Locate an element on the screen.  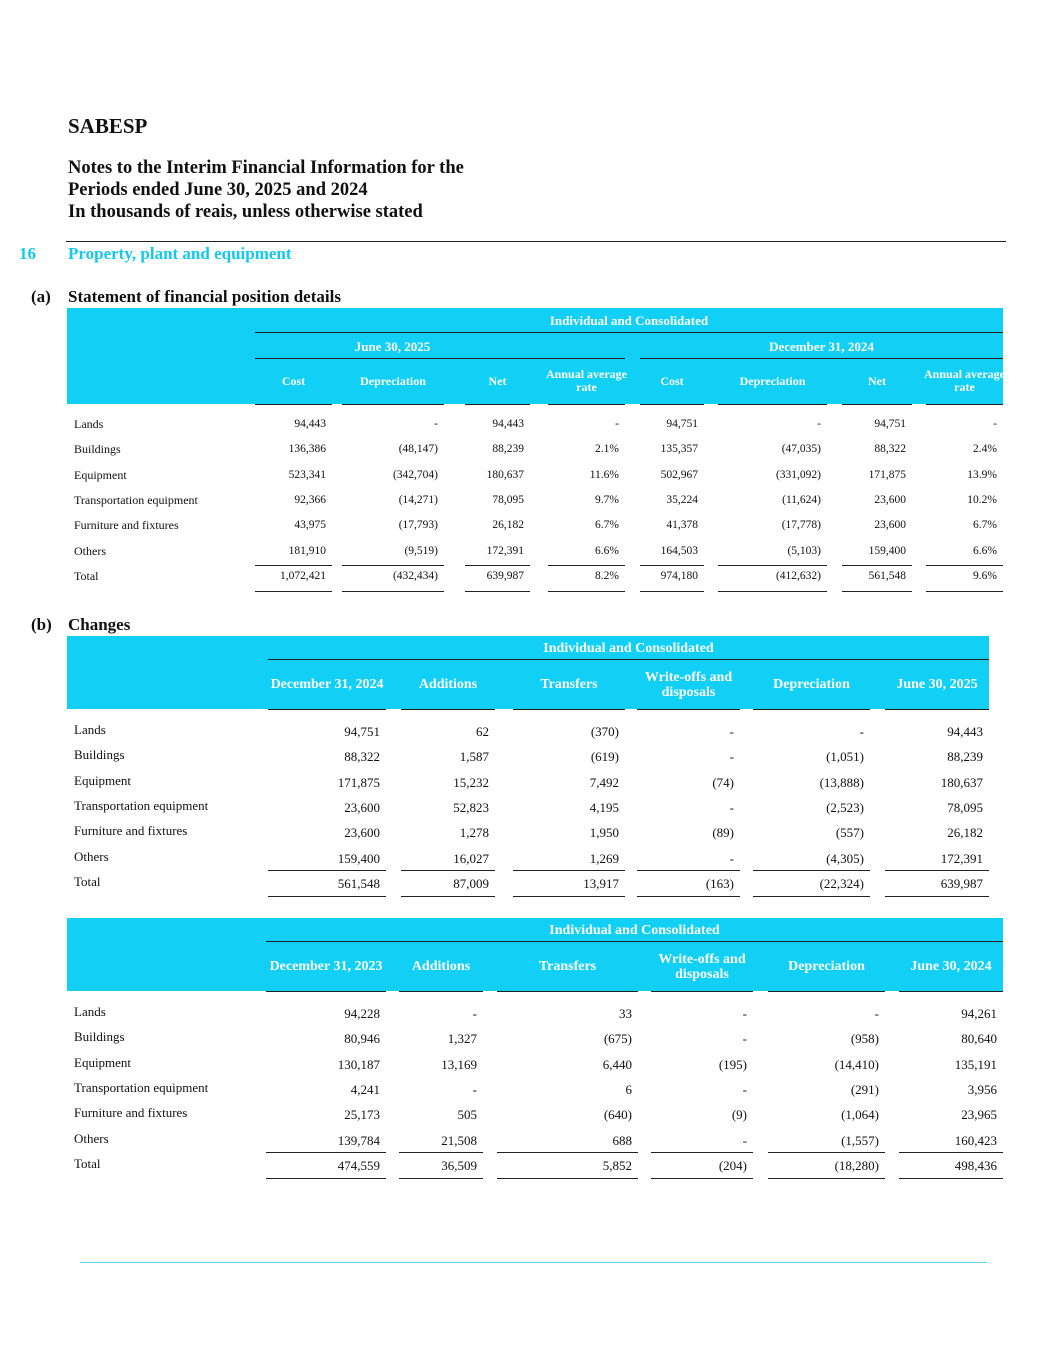
table-cell: 26,182 is located at coordinates (965, 833).